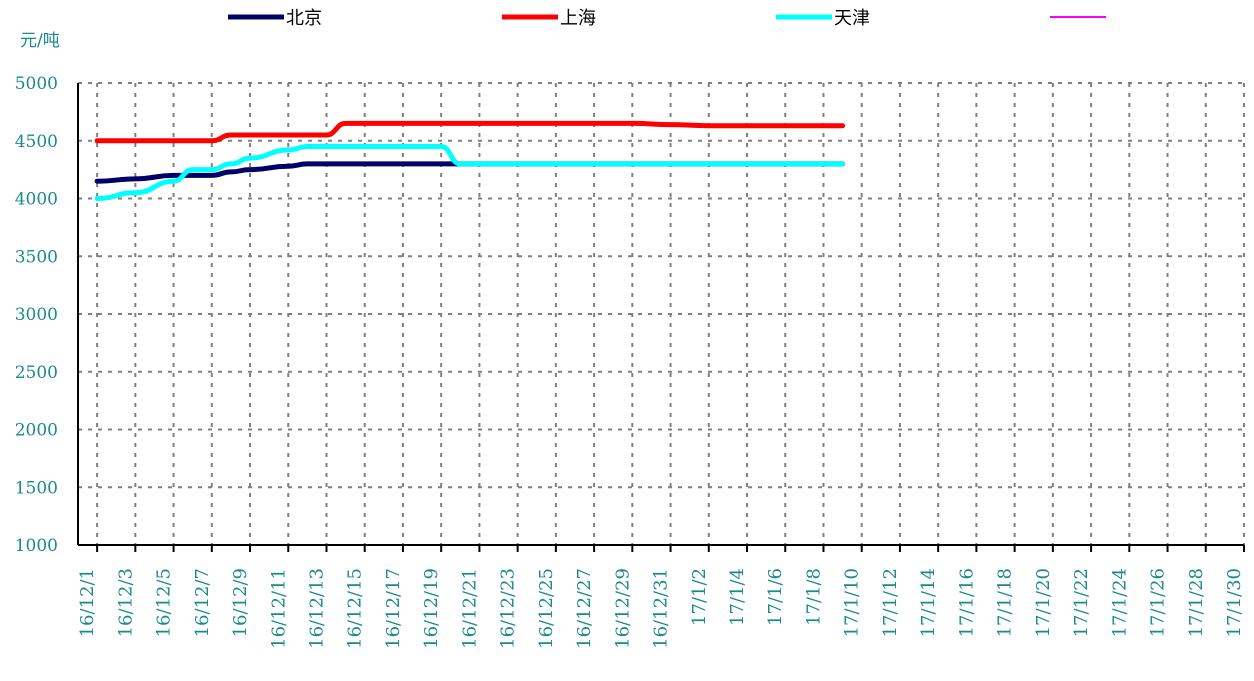 The image size is (1254, 681). What do you see at coordinates (546, 608) in the screenshot?
I see `x-tick-label: 16/12/25` at bounding box center [546, 608].